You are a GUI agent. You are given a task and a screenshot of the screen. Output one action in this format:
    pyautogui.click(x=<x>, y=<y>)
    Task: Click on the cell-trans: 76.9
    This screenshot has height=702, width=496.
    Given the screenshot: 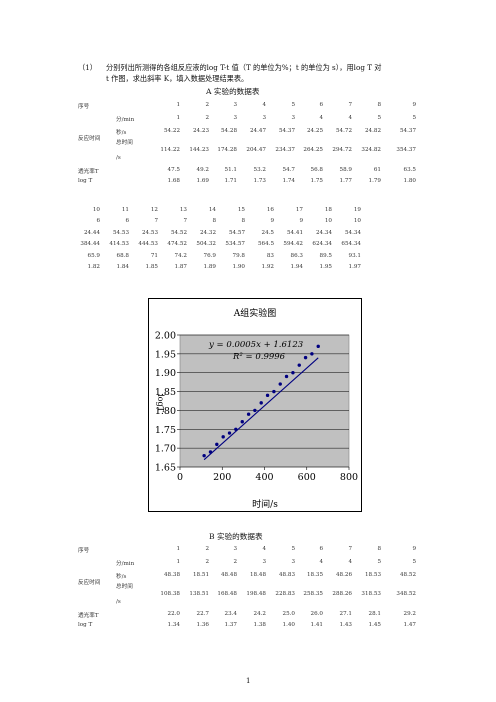 What is the action you would take?
    pyautogui.click(x=209, y=256)
    